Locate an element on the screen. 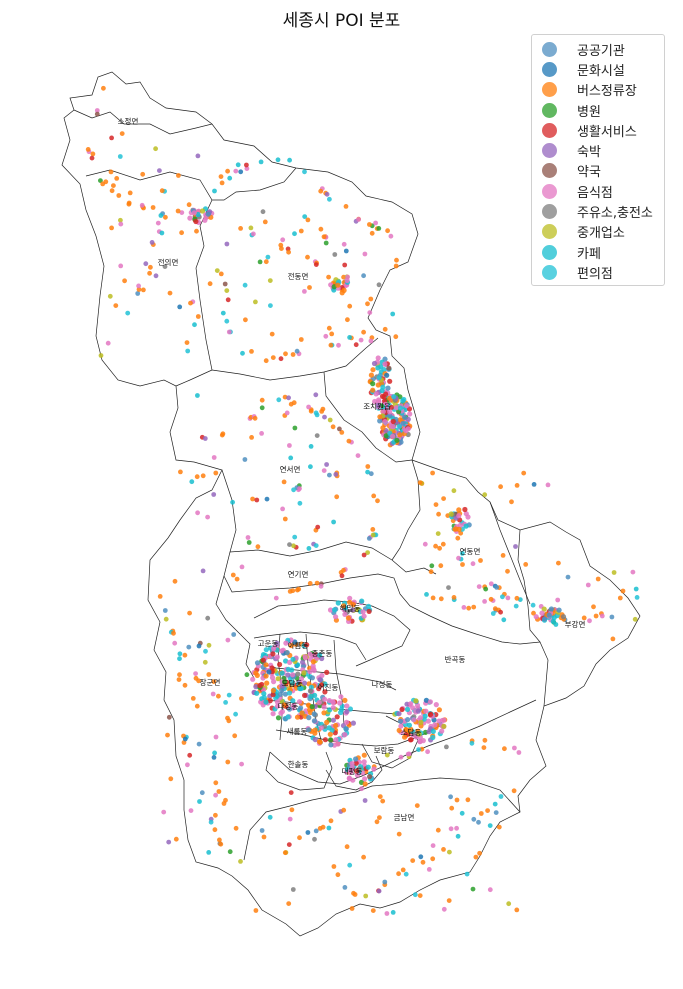 The width and height of the screenshot is (683, 989). legend-label: 편의점 is located at coordinates (595, 274).